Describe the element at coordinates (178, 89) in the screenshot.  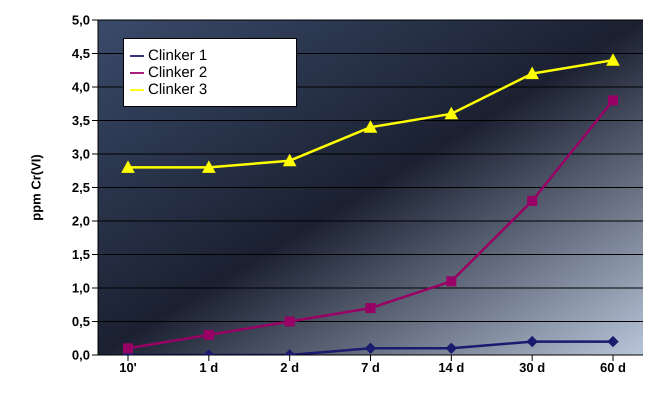
I see `legend-label: Clinker 3` at that location.